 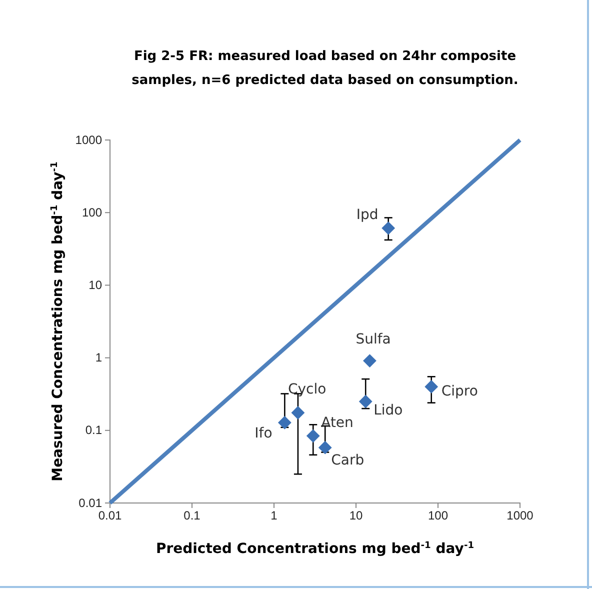 What do you see at coordinates (337, 422) in the screenshot?
I see `annotation: Aten` at bounding box center [337, 422].